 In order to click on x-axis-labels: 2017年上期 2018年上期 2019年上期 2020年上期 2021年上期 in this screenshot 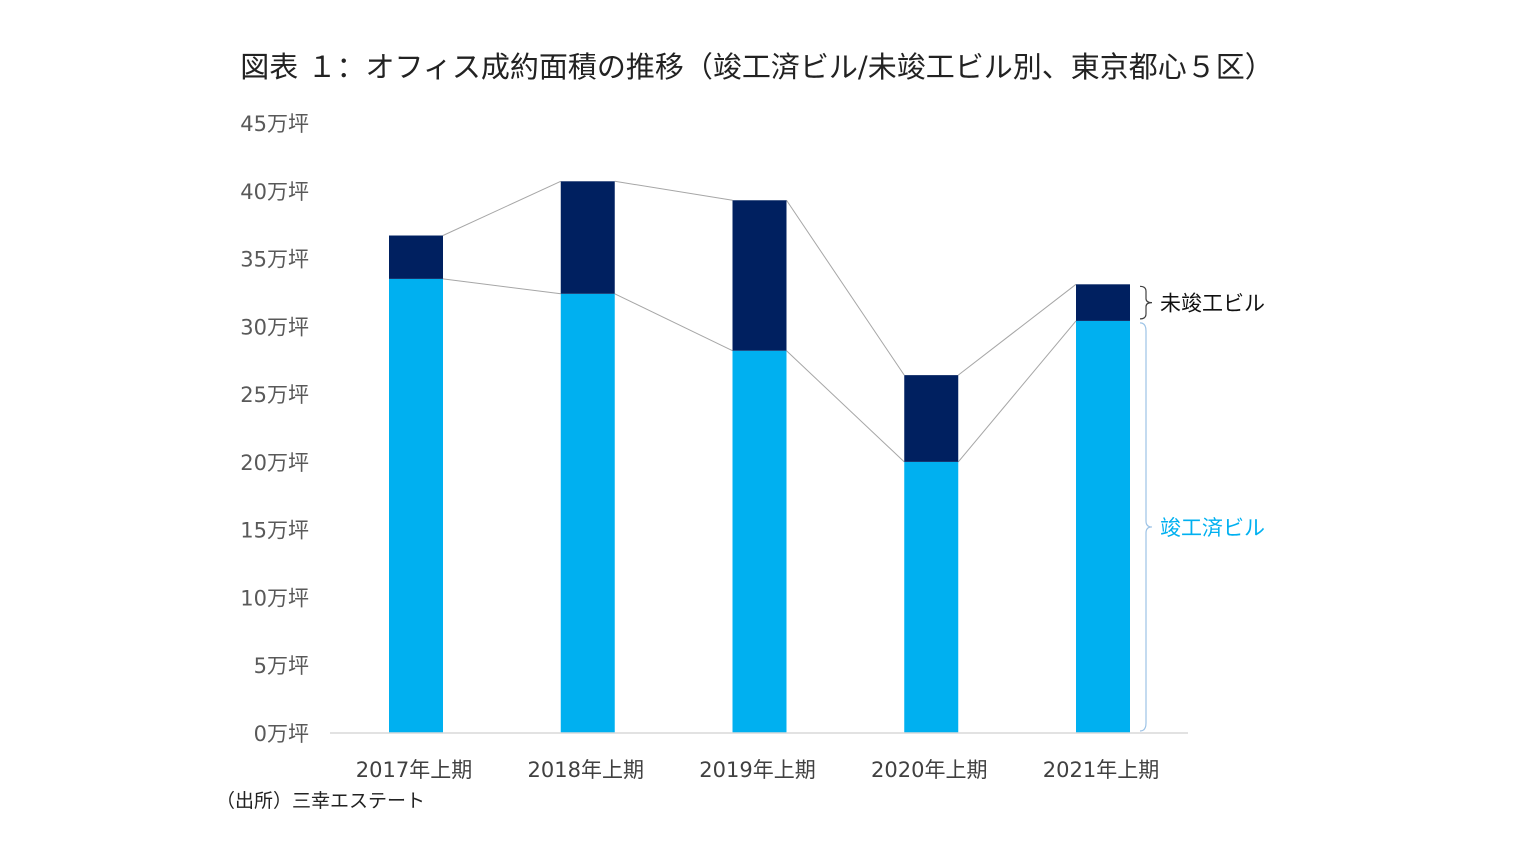, I will do `click(757, 770)`.